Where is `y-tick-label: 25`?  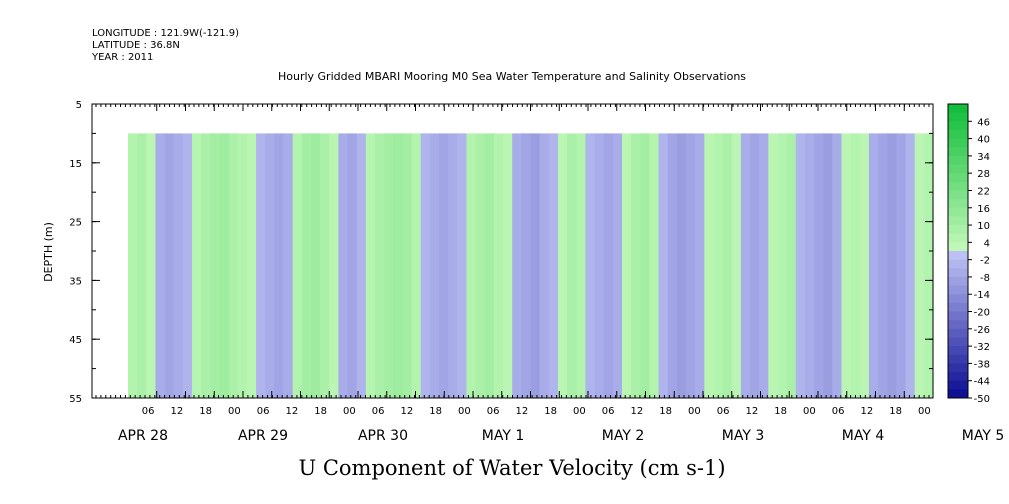
y-tick-label: 25 is located at coordinates (75, 223).